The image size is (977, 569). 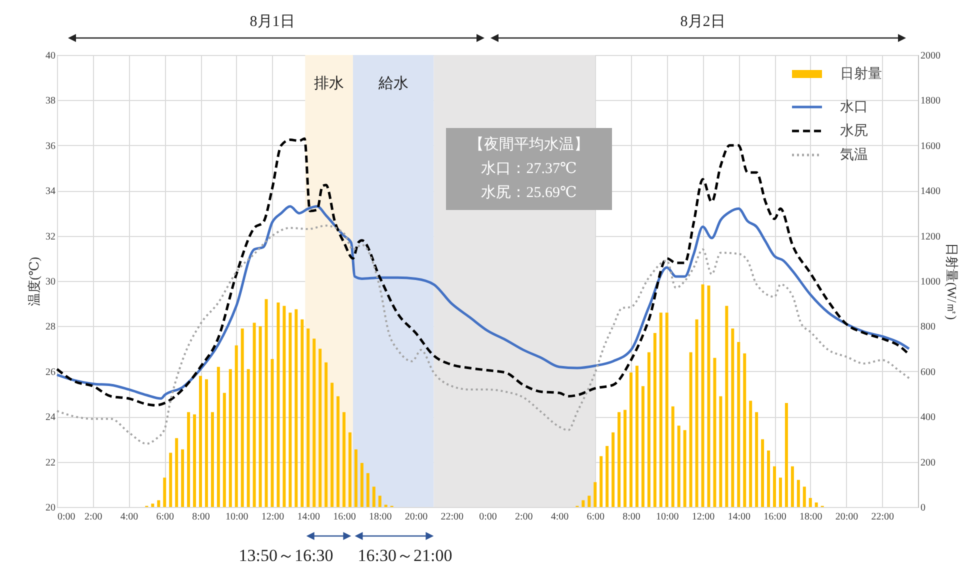 What do you see at coordinates (51, 372) in the screenshot?
I see `y-tick-label: 26` at bounding box center [51, 372].